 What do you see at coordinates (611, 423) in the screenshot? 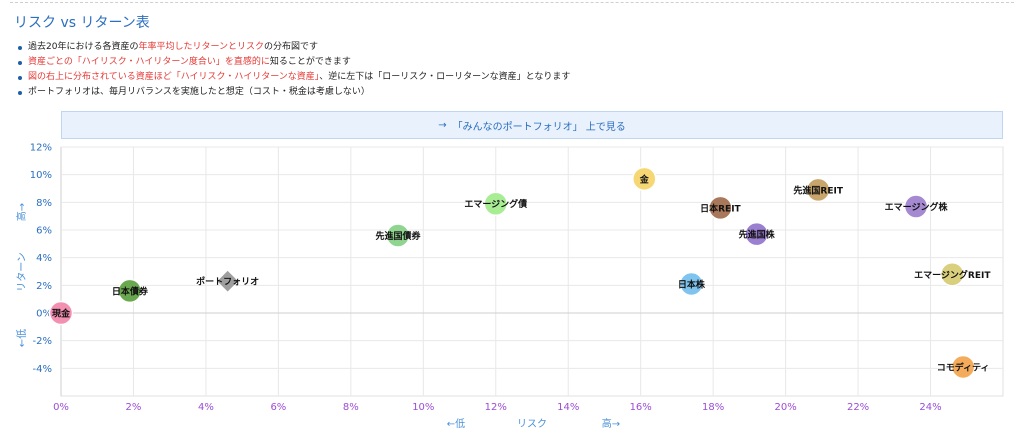
I see `x-axis-high-label: 高→` at bounding box center [611, 423].